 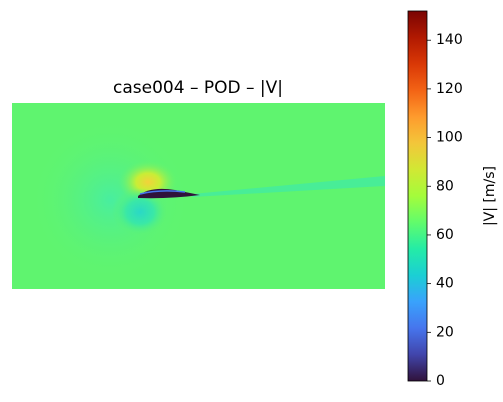 What do you see at coordinates (445, 186) in the screenshot?
I see `colorbar-tick-label: 80` at bounding box center [445, 186].